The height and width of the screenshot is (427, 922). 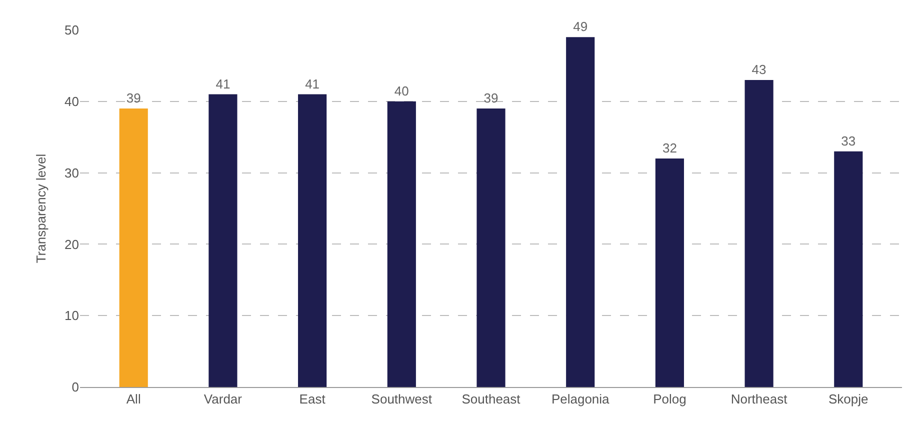 I want to click on x-tick-label: All, so click(x=133, y=399).